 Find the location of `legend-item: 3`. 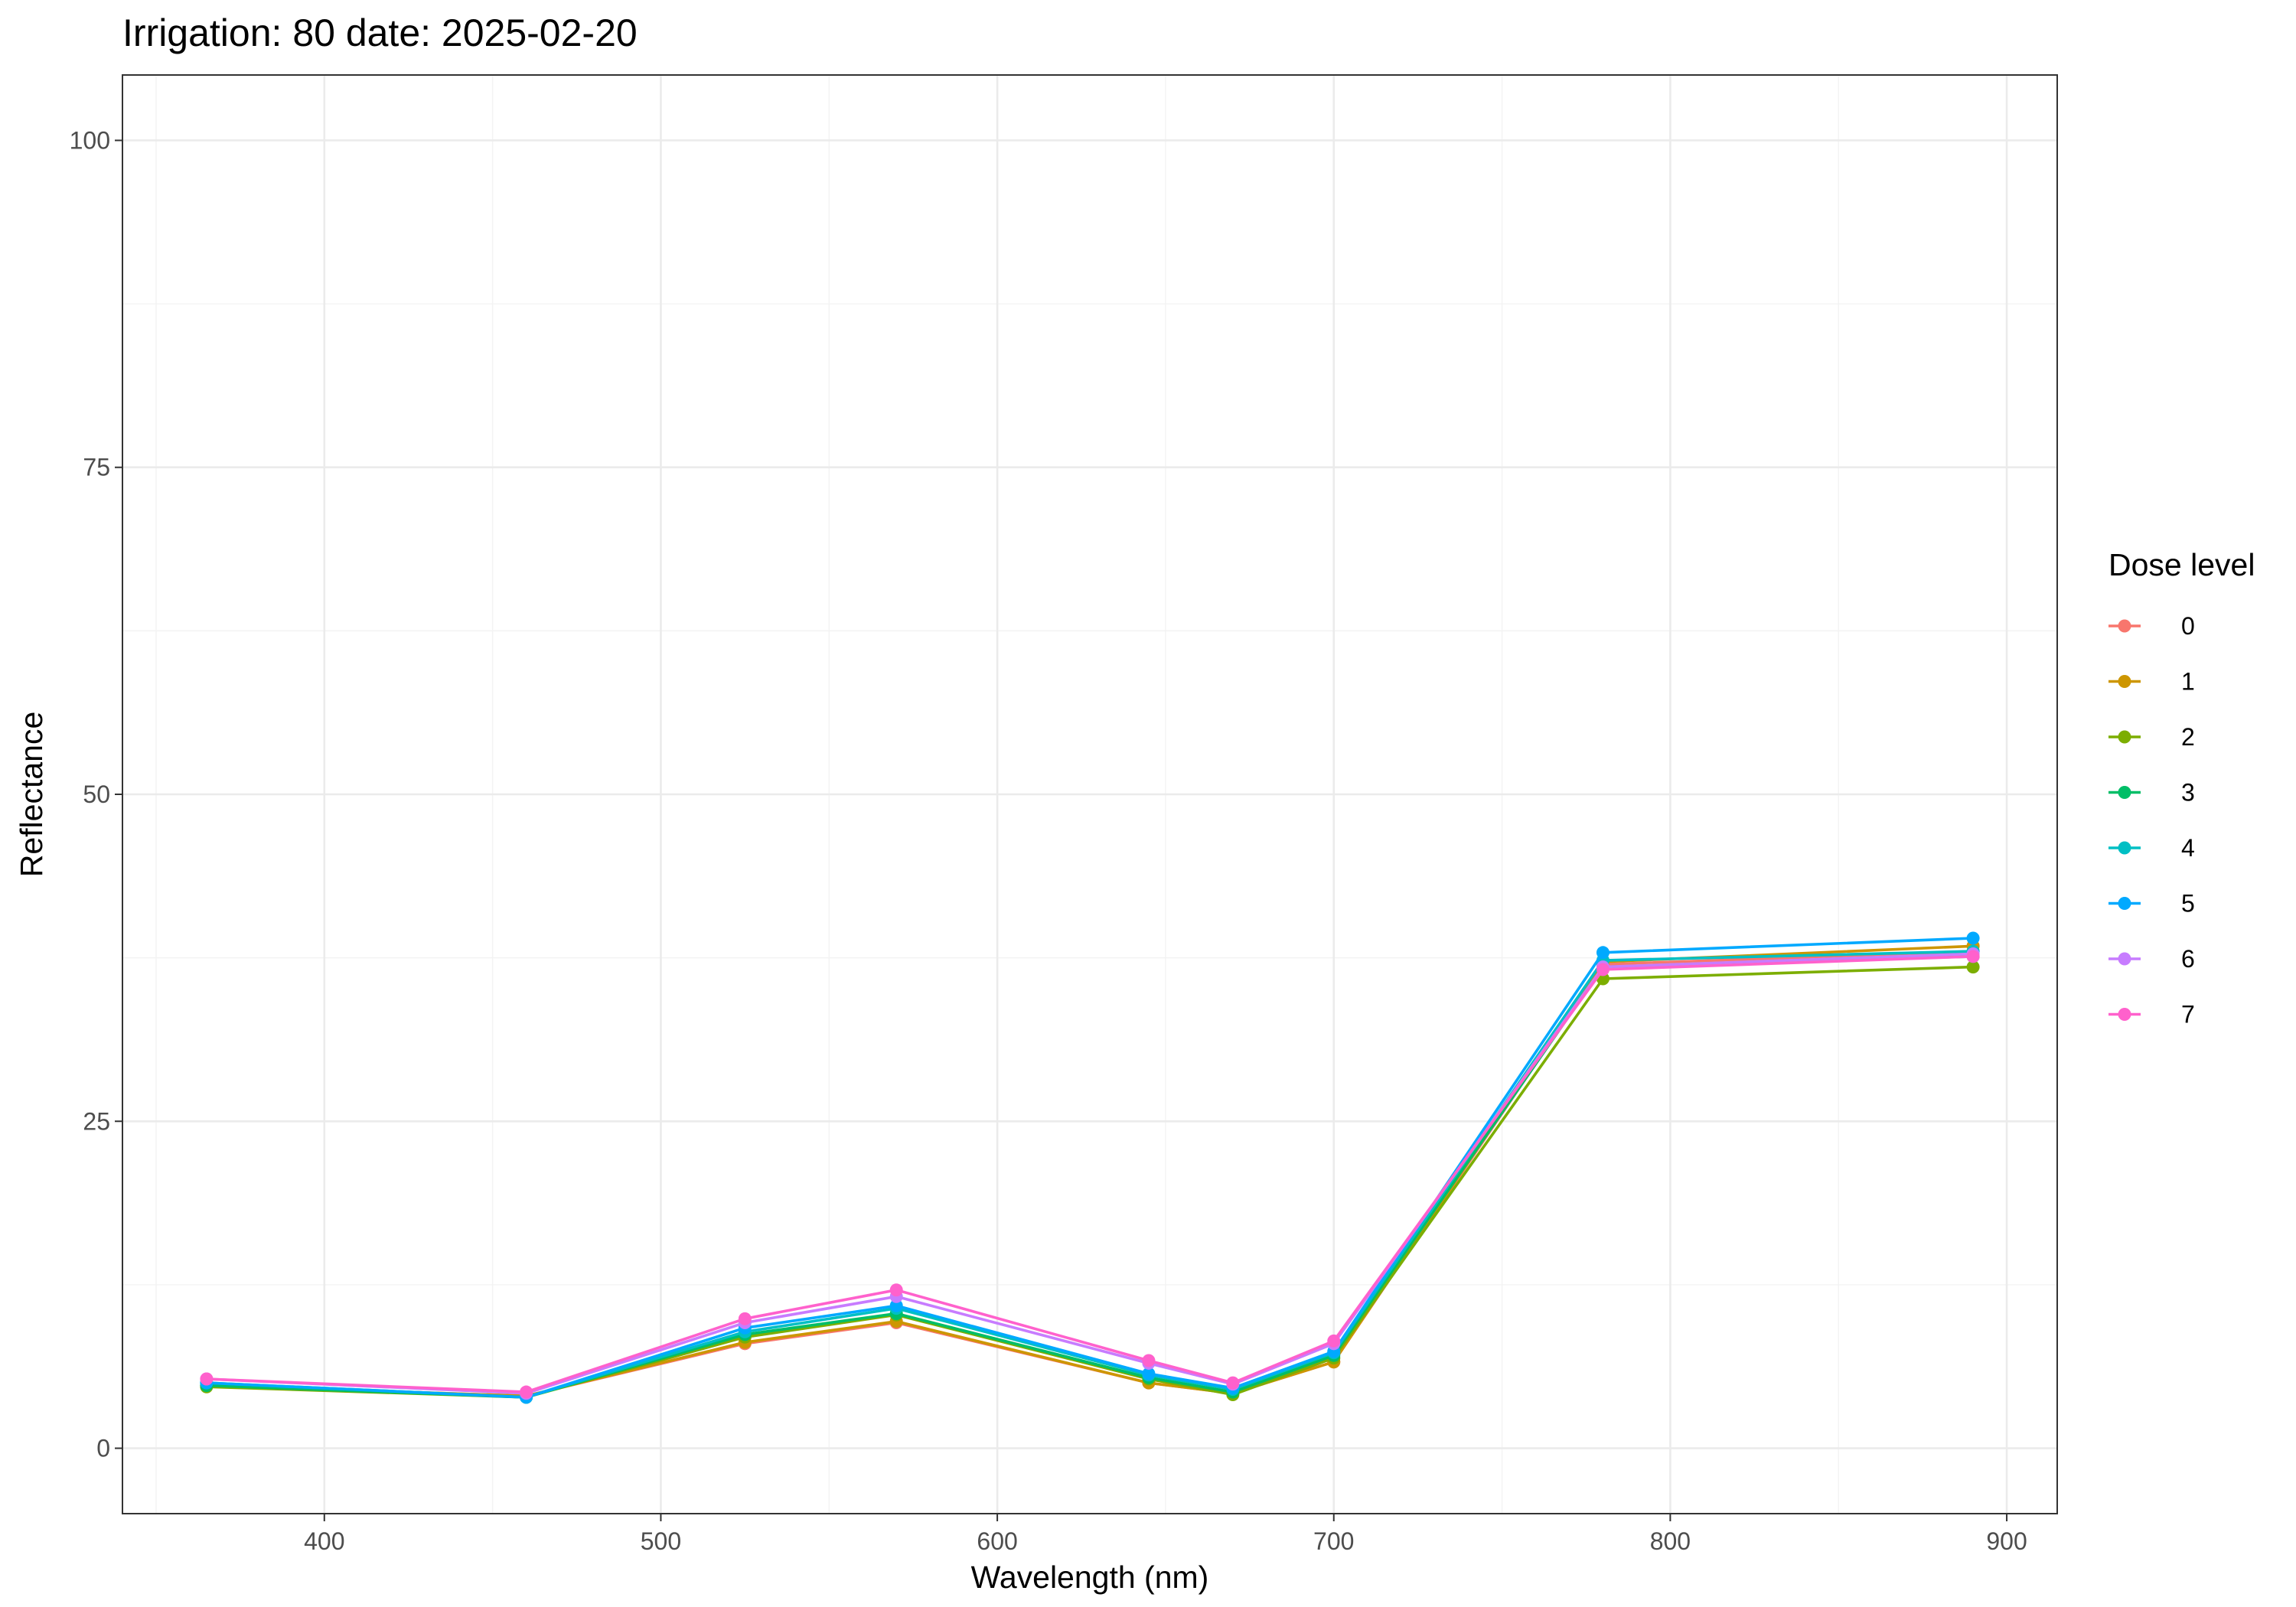

legend-item: 3 is located at coordinates (2151, 793).